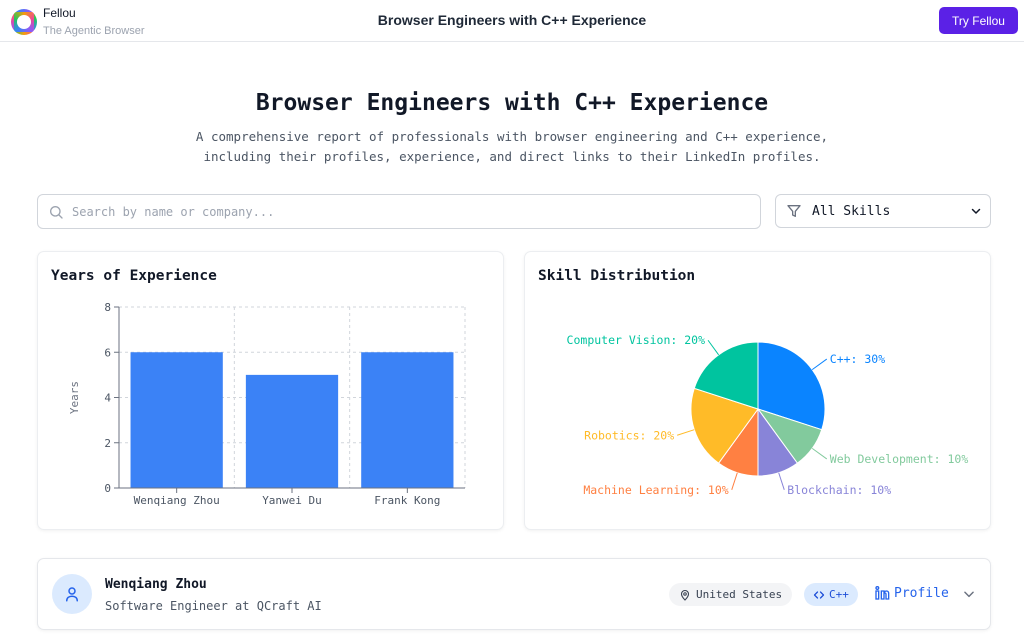 This screenshot has width=1024, height=638. I want to click on engineer-role: Software Engineer at QCraft AI, so click(213, 606).